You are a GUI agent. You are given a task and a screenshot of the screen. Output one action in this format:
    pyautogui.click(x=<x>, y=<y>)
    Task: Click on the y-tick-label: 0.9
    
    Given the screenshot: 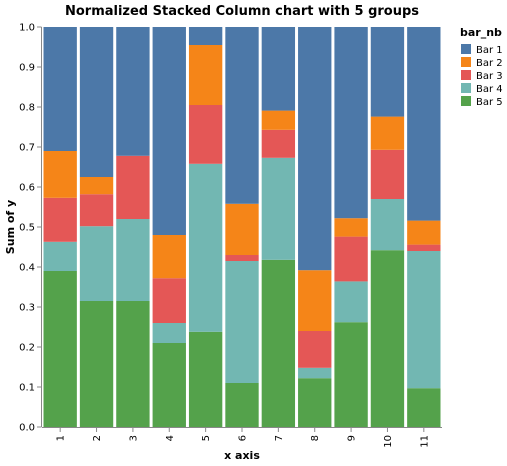 What is the action you would take?
    pyautogui.click(x=27, y=68)
    